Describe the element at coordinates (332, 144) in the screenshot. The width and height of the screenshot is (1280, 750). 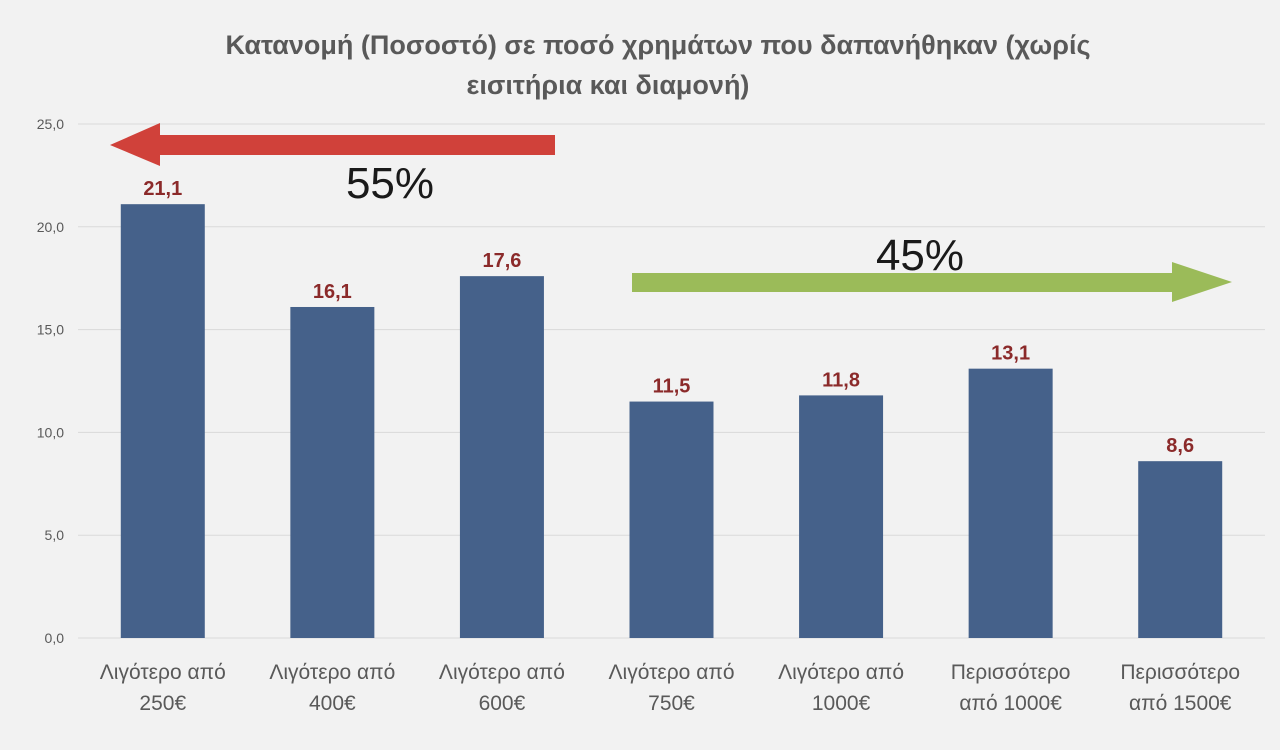
I see `red-left-arrow` at that location.